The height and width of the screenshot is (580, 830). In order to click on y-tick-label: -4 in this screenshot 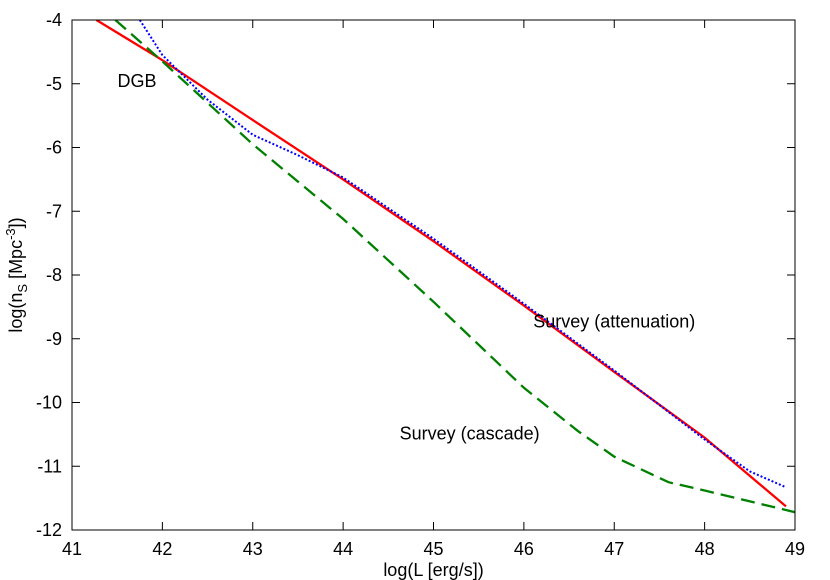, I will do `click(54, 20)`.